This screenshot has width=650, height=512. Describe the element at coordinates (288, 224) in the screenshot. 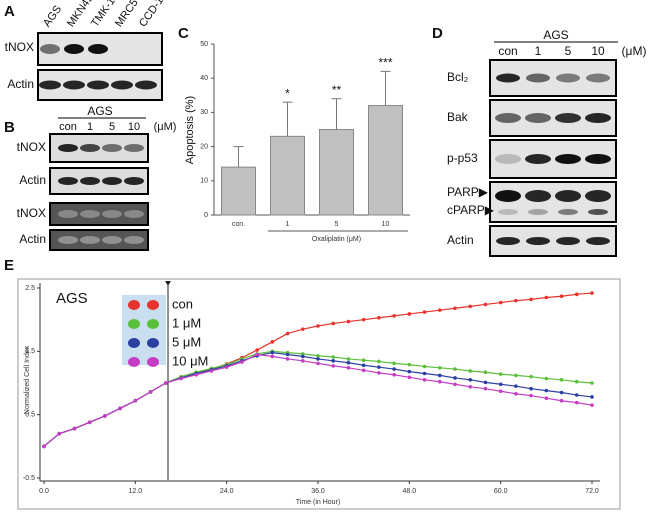

I see `x-tick-label: 1` at that location.